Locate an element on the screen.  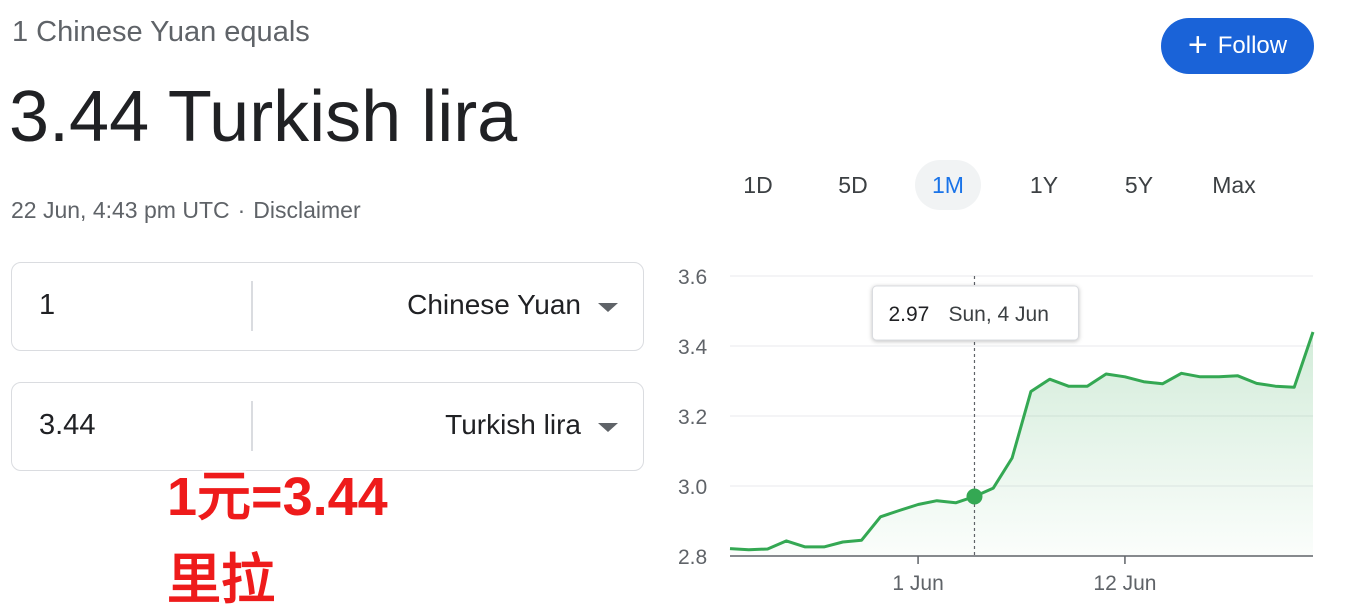
x-tick-label: 1 Jun is located at coordinates (917, 583).